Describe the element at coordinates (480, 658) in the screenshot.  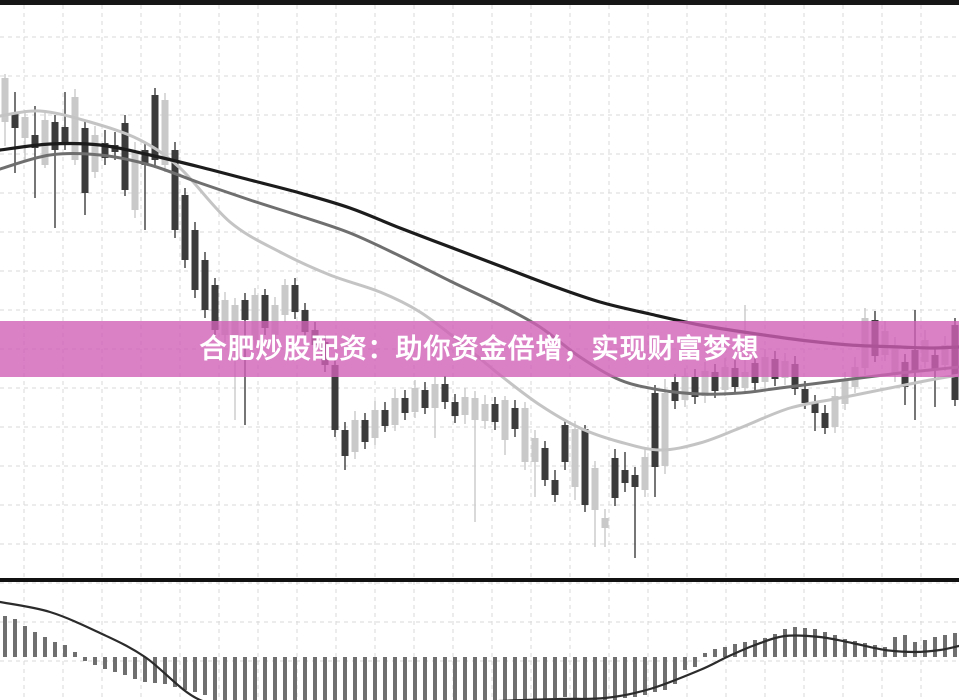
I see `macd-histogram` at that location.